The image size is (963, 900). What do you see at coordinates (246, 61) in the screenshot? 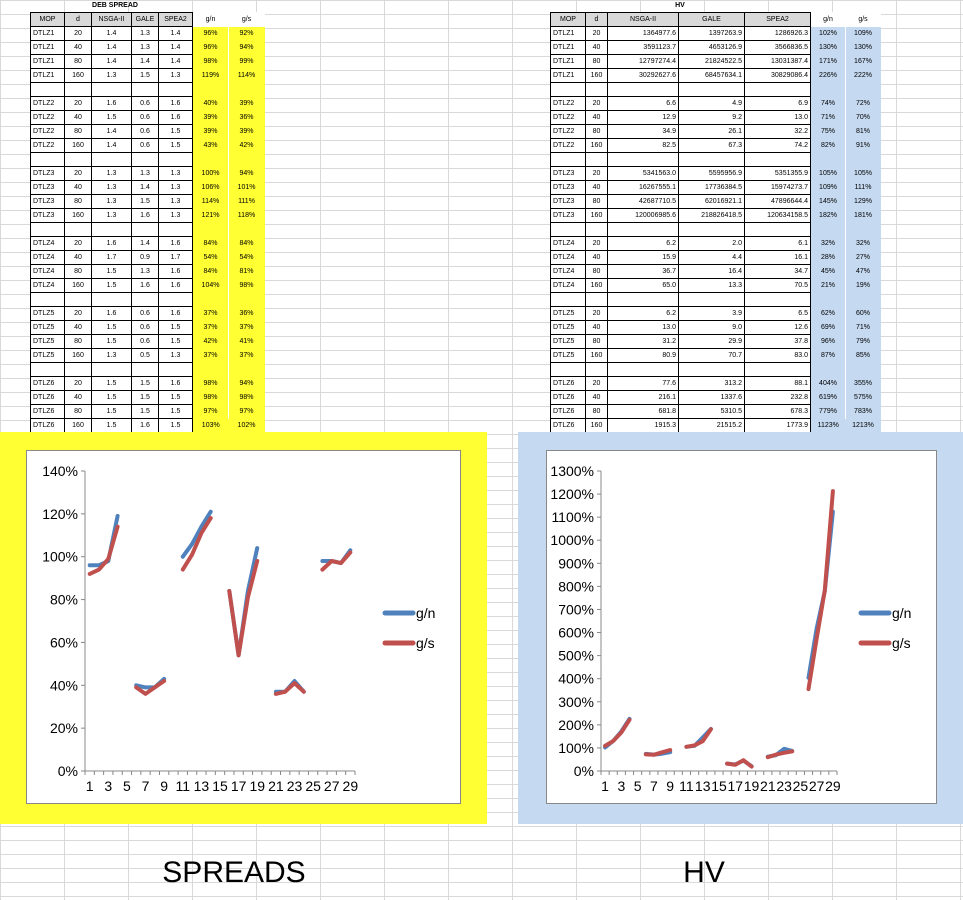
I see `table-cell: 99%` at bounding box center [246, 61].